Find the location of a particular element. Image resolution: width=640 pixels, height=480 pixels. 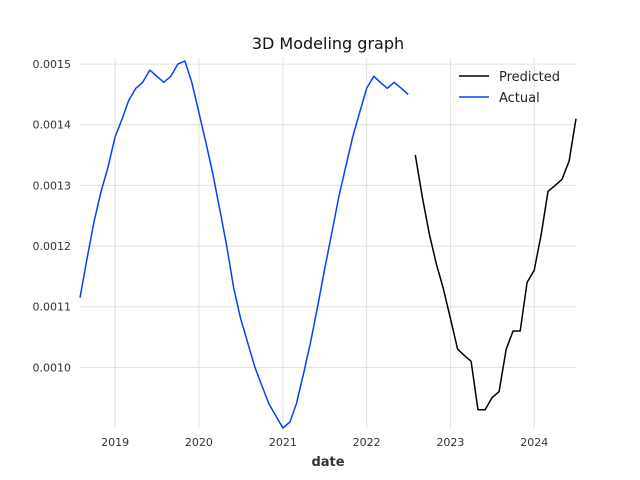

x-tick-label: 2021 is located at coordinates (283, 442).